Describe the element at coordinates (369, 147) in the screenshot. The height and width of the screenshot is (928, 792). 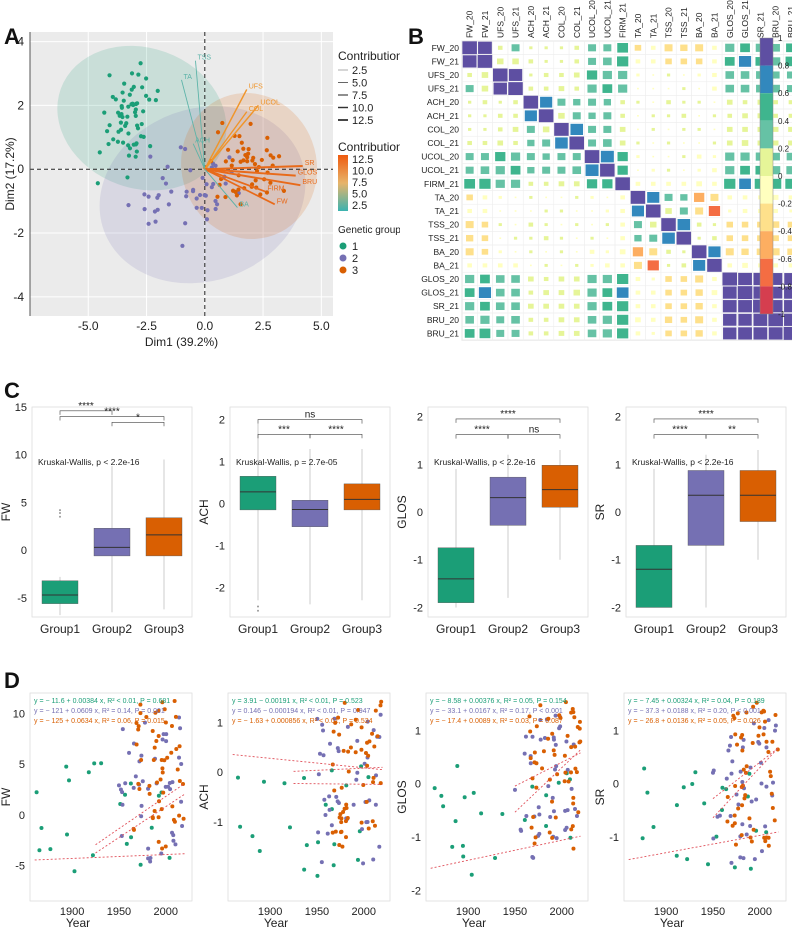
I see `legend-contrib-color-title: Contribution` at that location.